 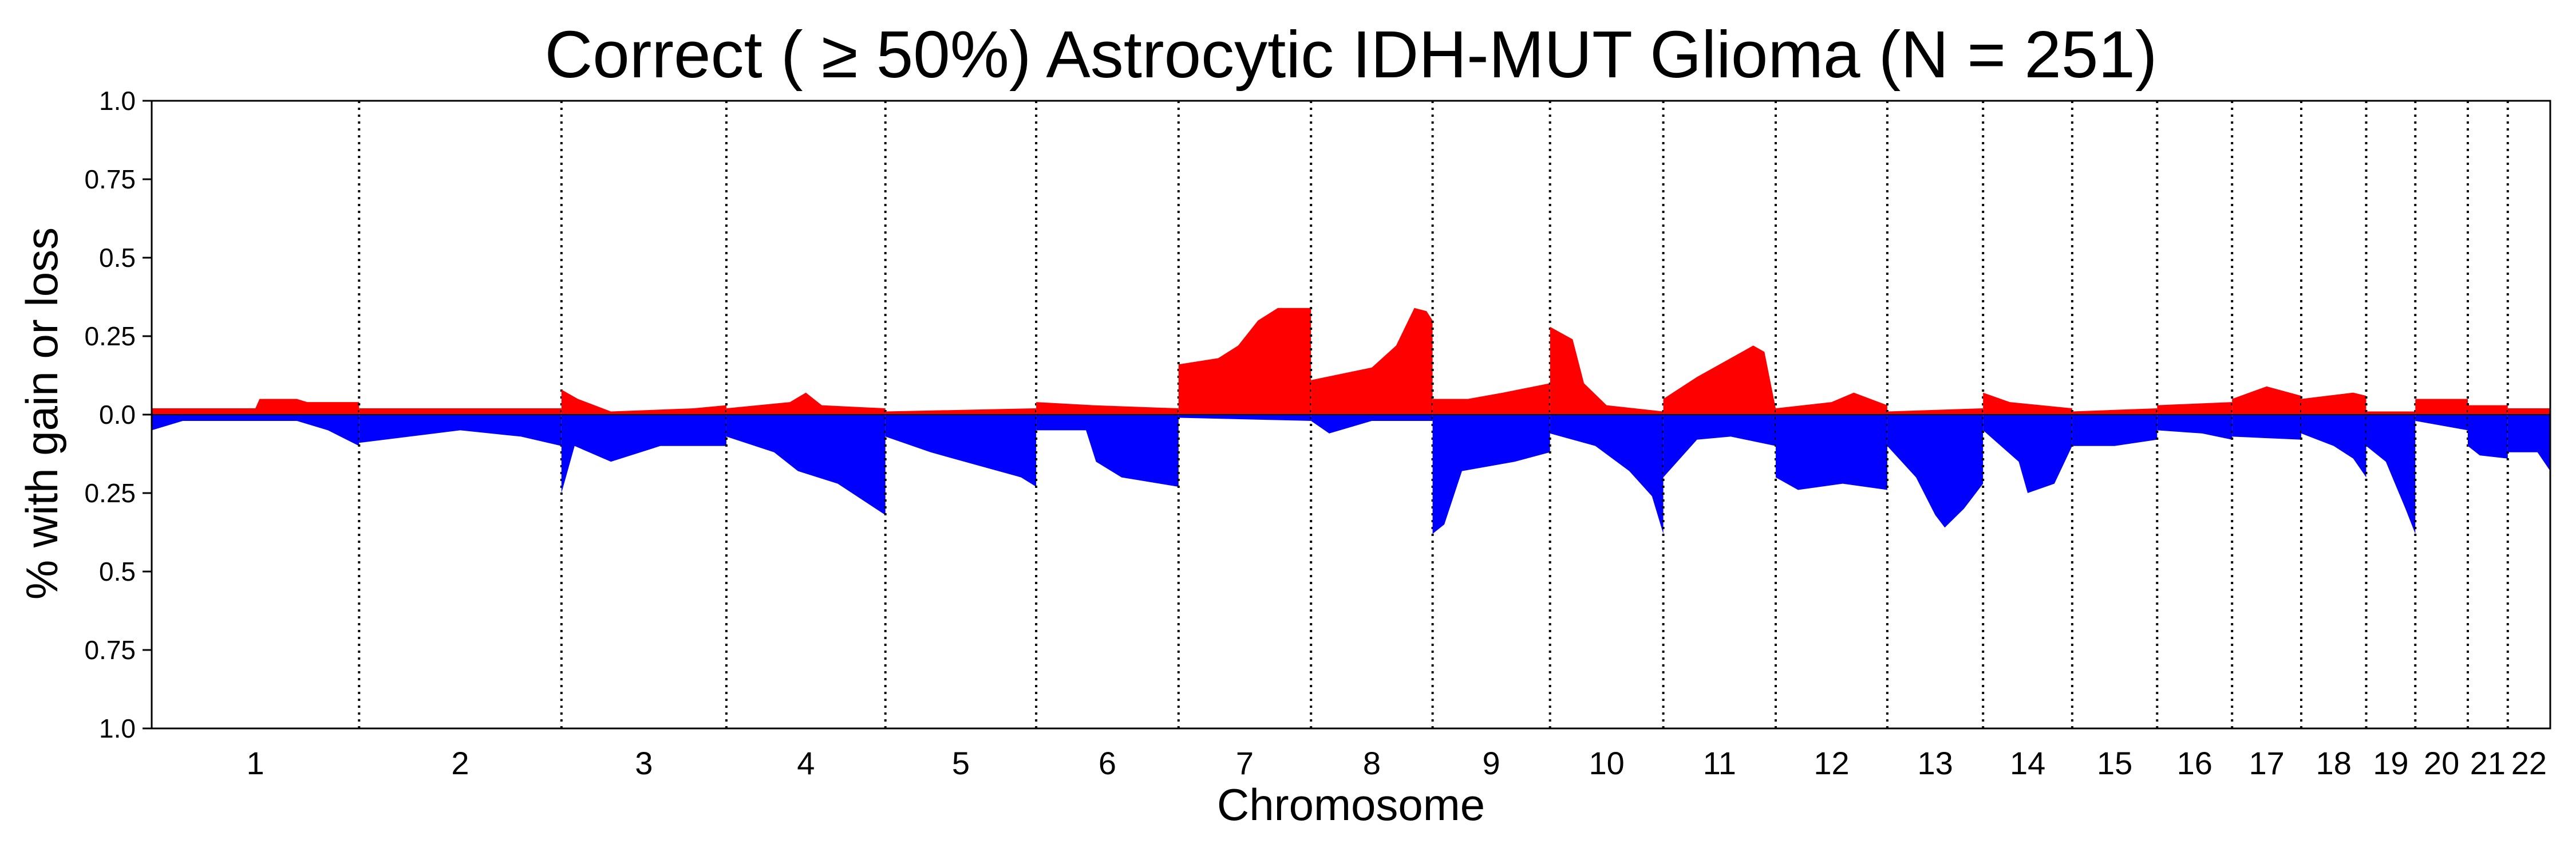 I want to click on loss-area-chr7, so click(x=1244, y=418).